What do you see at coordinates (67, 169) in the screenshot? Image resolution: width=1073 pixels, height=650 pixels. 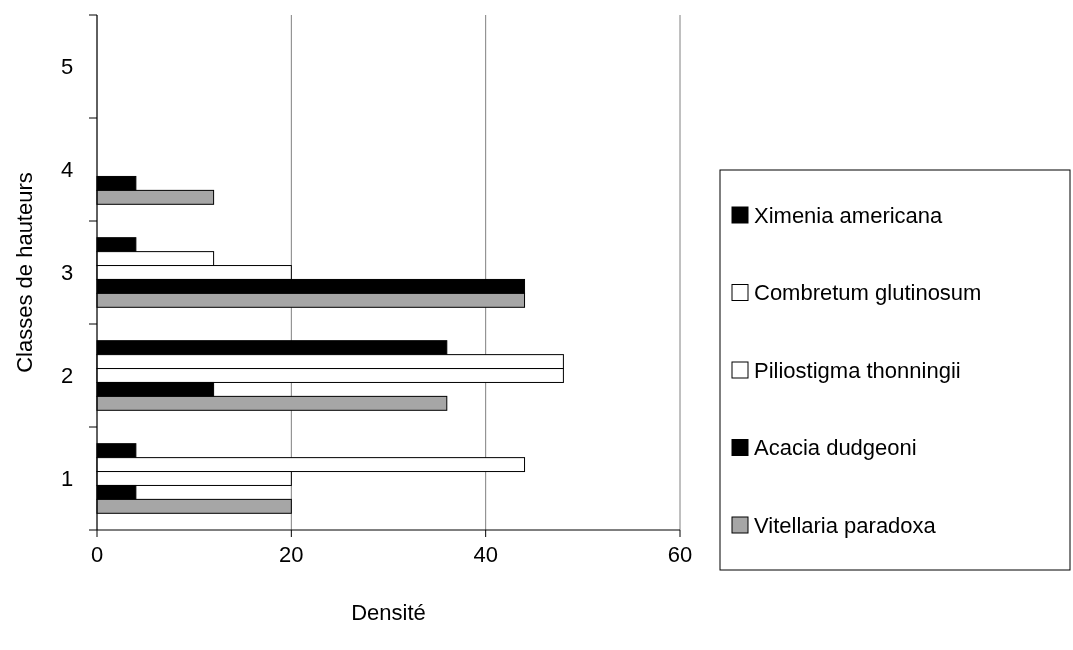 I see `y-tick-label: 4` at bounding box center [67, 169].